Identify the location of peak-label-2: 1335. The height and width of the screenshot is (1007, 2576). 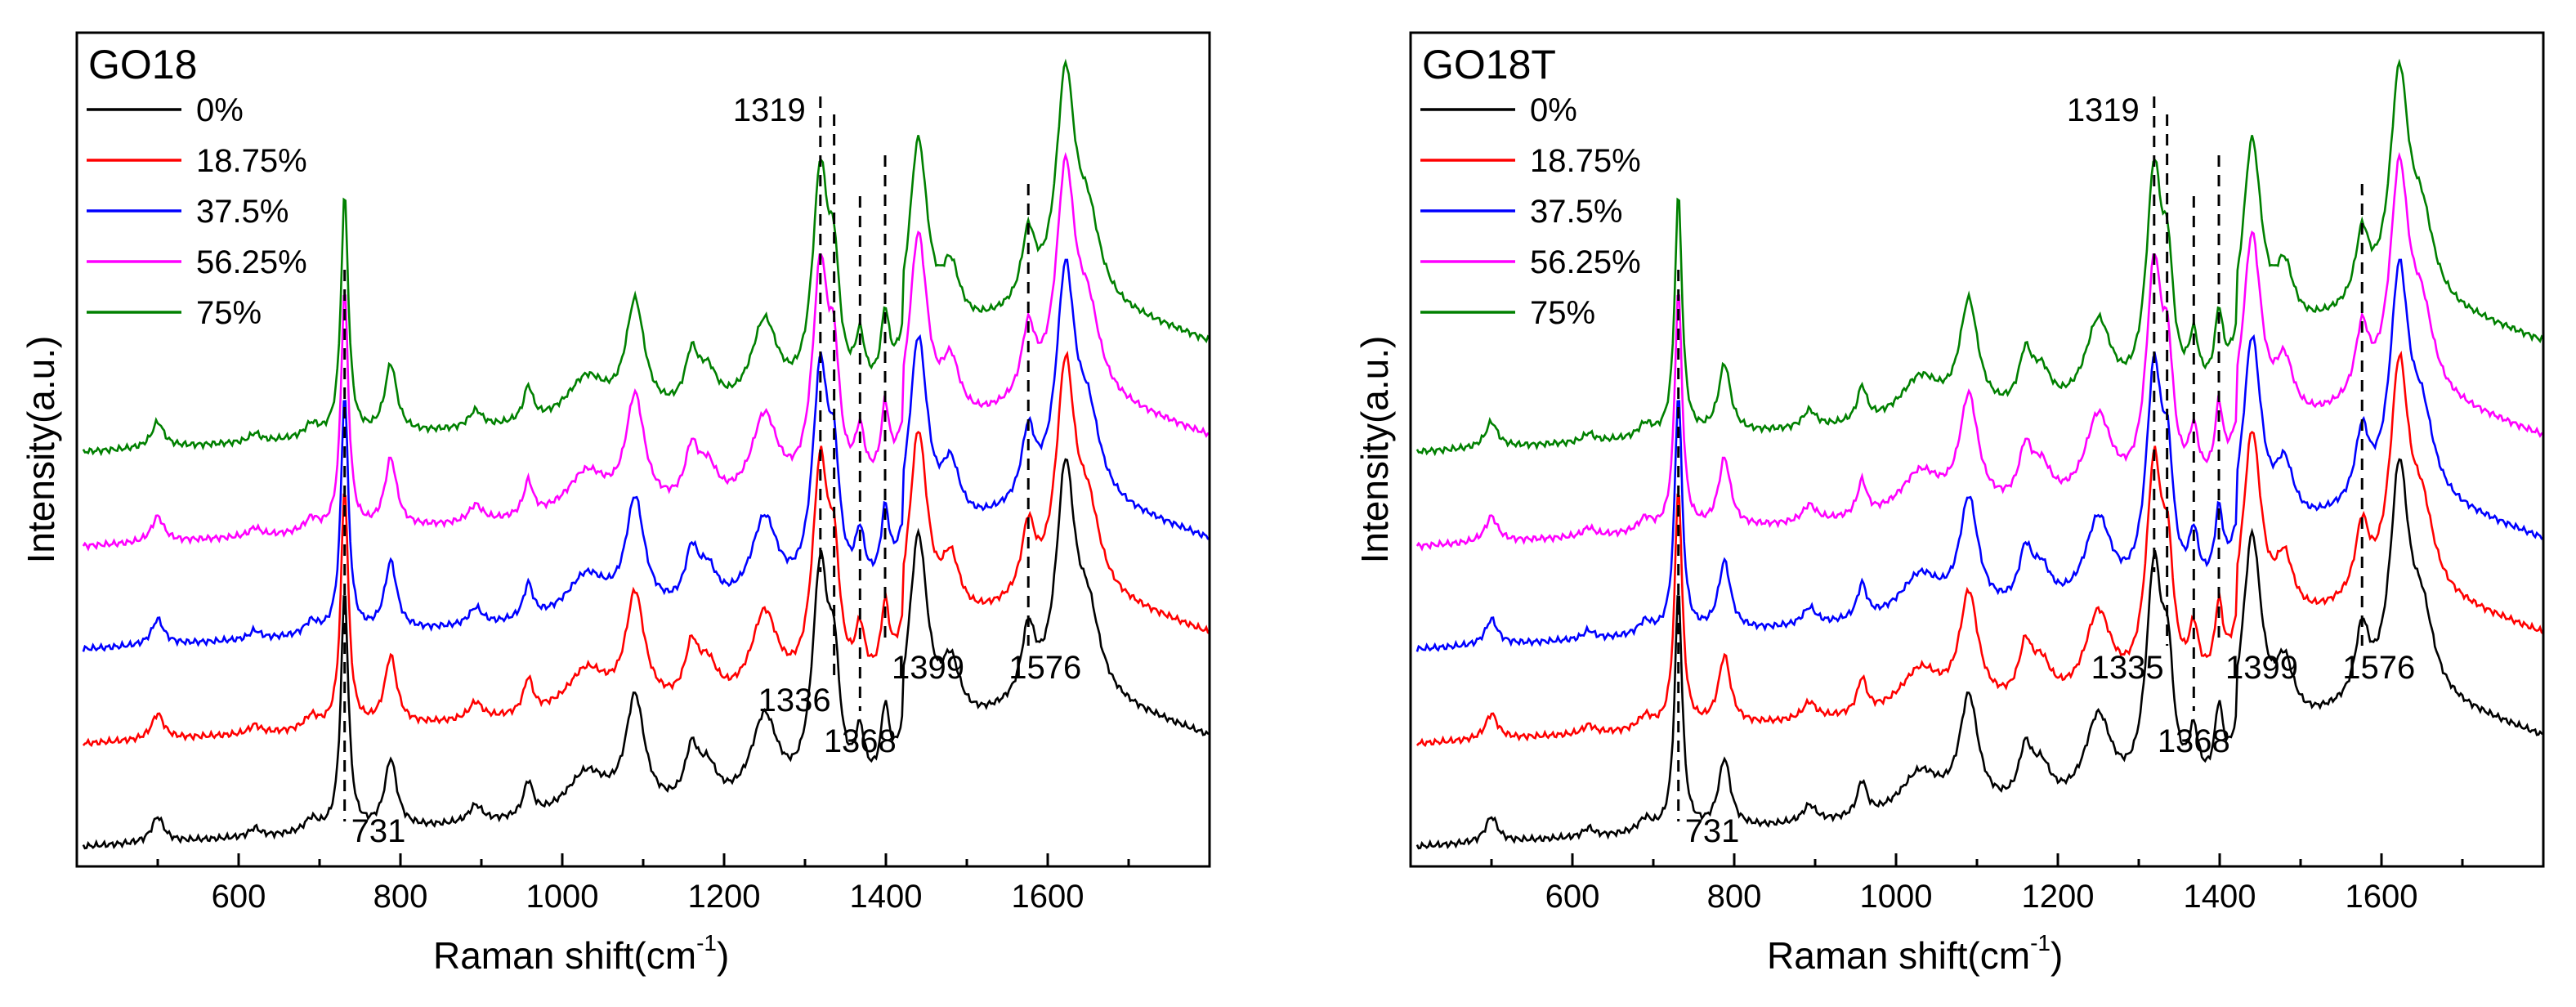
(2127, 668).